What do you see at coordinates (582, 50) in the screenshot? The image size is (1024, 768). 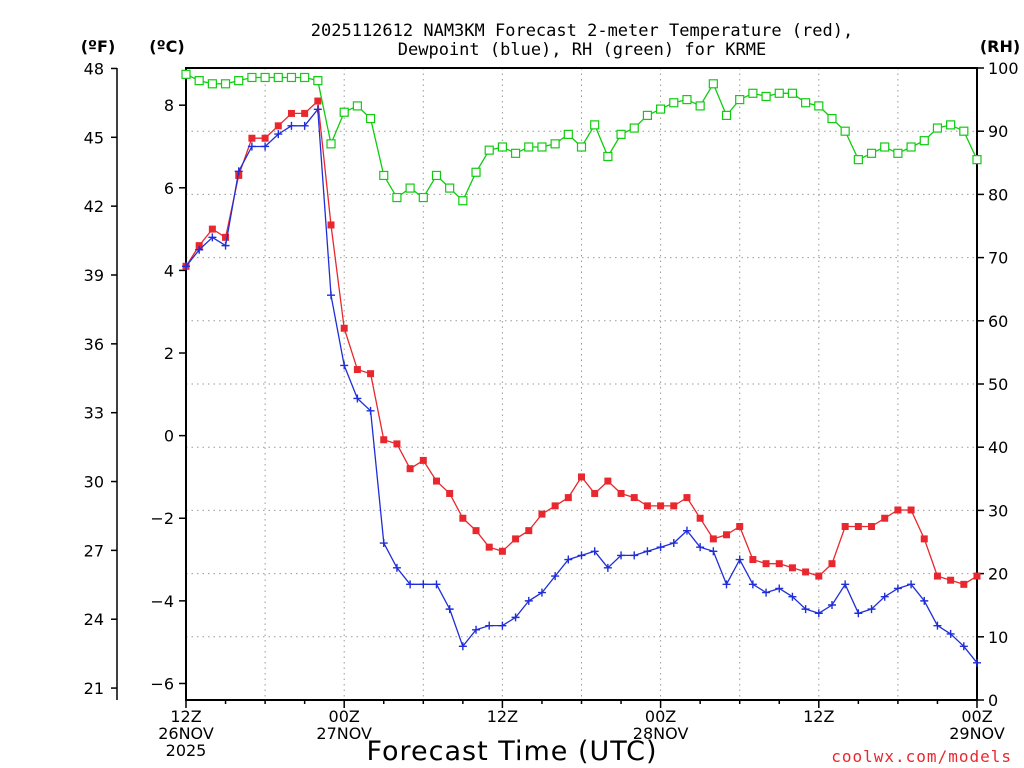 I see `chart-title-line2: Dewpoint (blue), RH (green) for KRME` at bounding box center [582, 50].